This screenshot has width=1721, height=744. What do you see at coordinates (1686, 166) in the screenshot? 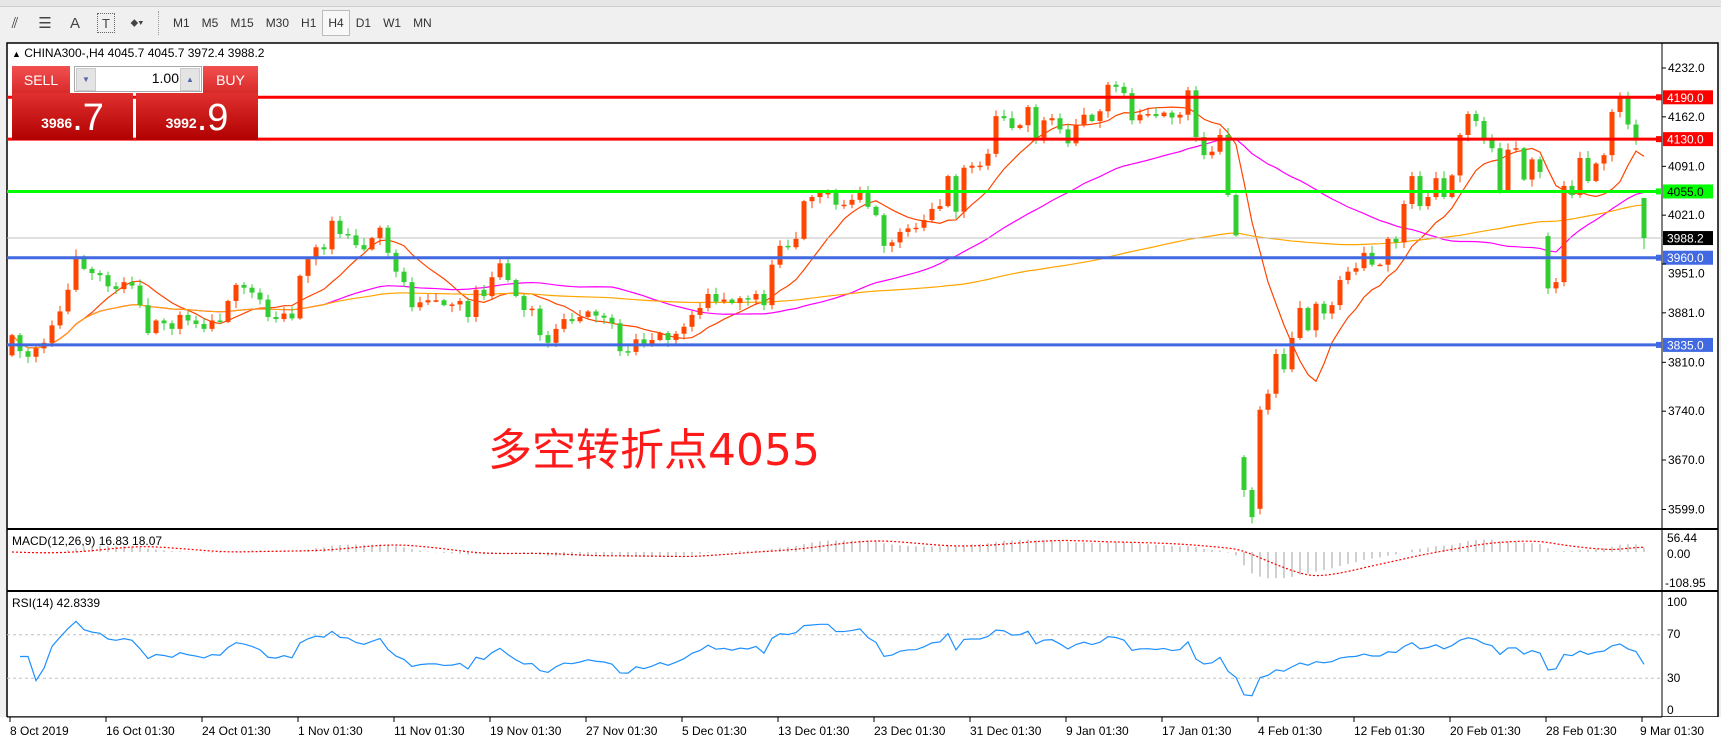
I see `price-axis-label: 4091.0` at bounding box center [1686, 166].